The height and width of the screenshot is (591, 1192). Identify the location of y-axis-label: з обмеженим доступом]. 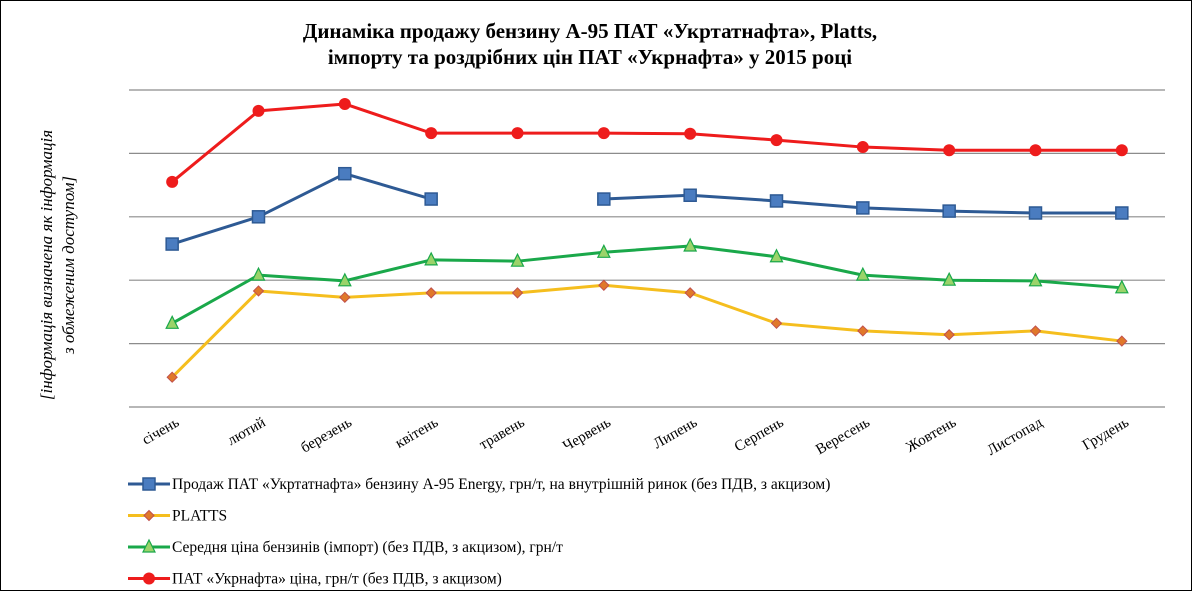
(68, 265).